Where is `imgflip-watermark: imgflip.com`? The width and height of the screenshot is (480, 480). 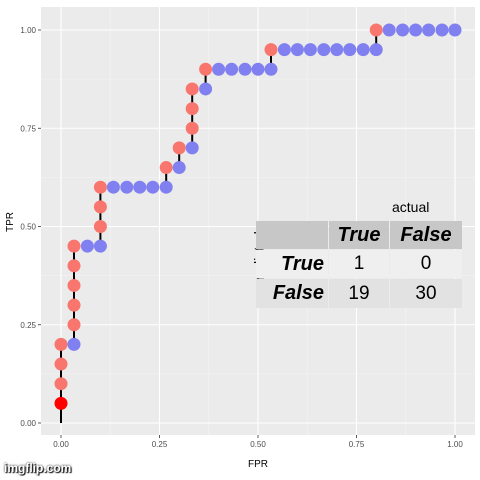 imgflip-watermark: imgflip.com is located at coordinates (38, 468).